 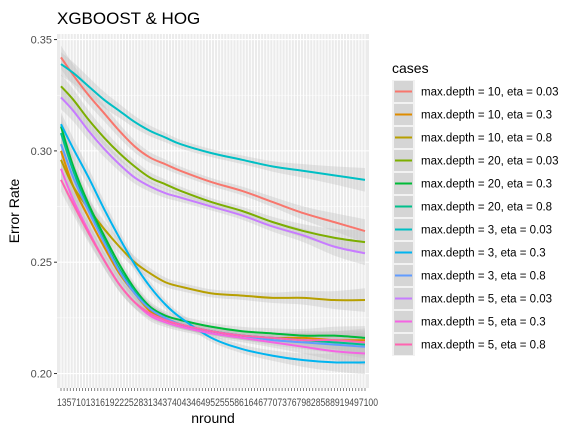 I want to click on legend-label: max.depth = 10, eta = 0.03, so click(x=489, y=93).